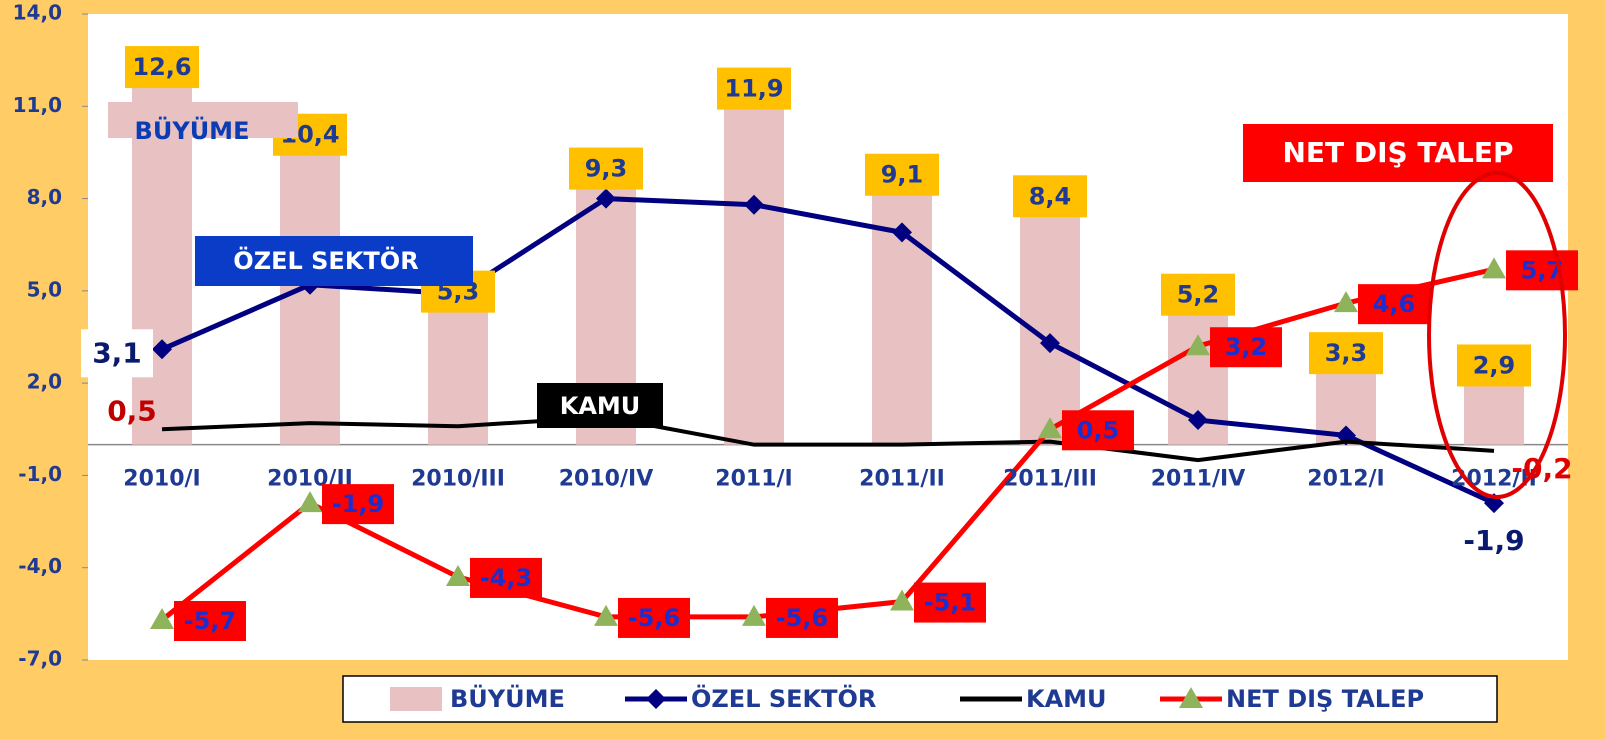  I want to click on y-tick-label: 5,0, so click(44, 289).